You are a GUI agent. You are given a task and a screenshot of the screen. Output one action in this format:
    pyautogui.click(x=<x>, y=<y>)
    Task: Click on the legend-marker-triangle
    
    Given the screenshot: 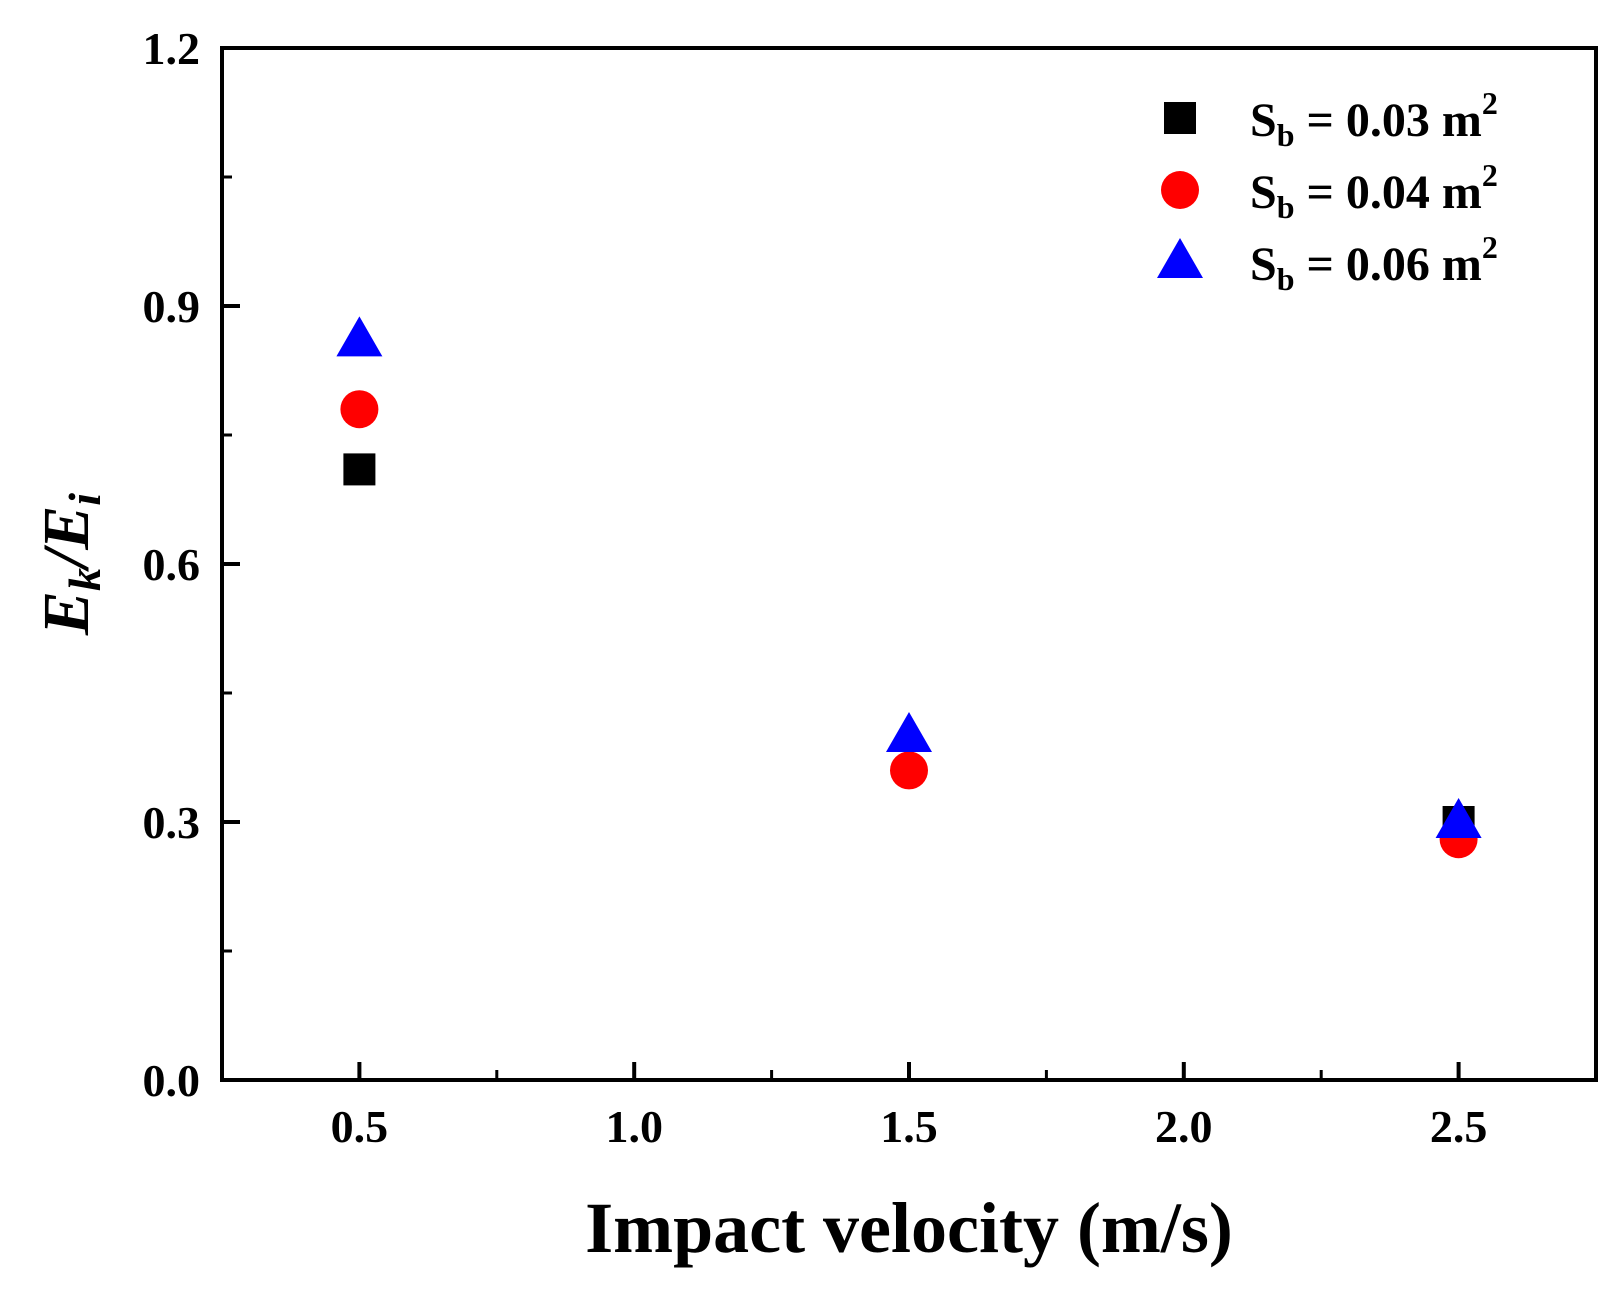 What is the action you would take?
    pyautogui.click(x=1180, y=258)
    